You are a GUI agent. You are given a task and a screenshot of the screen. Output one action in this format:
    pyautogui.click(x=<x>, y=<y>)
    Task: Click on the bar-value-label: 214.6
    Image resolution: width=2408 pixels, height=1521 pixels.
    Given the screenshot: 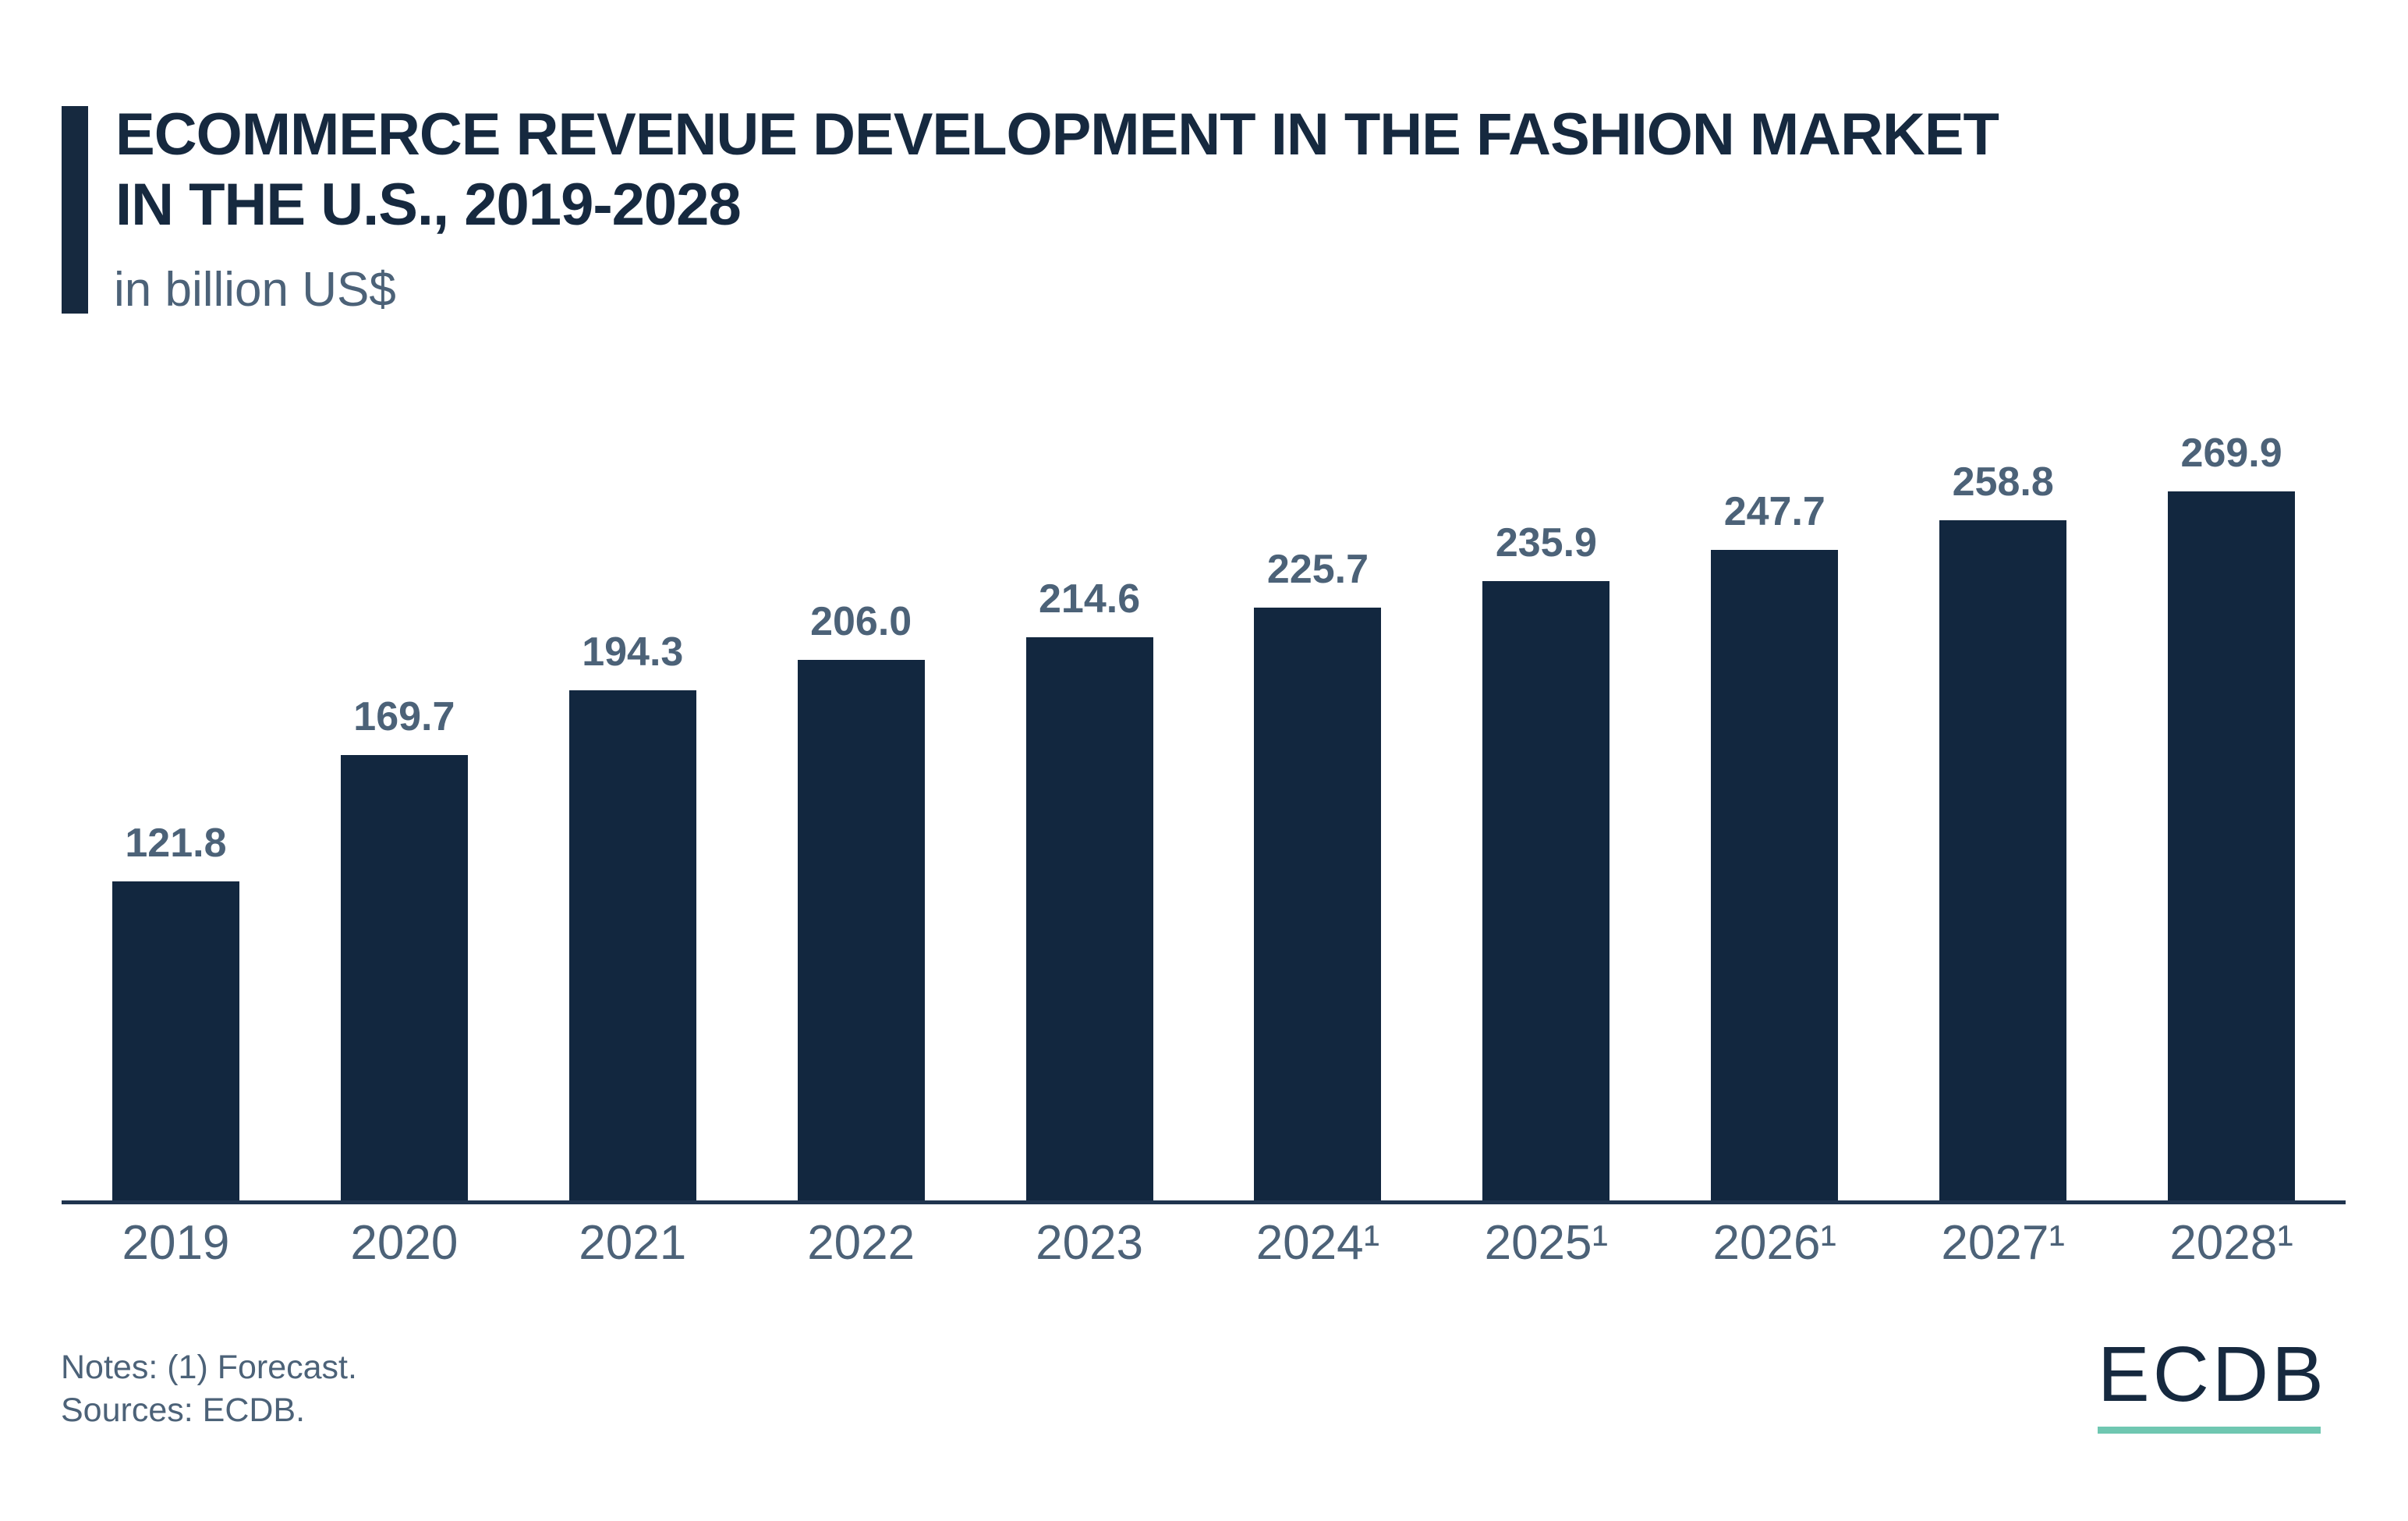 What is the action you would take?
    pyautogui.click(x=1090, y=599)
    